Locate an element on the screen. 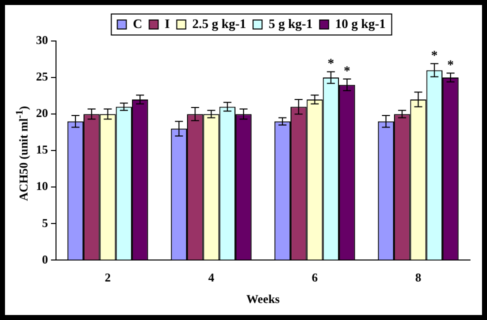  x-tick-label: 2 is located at coordinates (107, 277).